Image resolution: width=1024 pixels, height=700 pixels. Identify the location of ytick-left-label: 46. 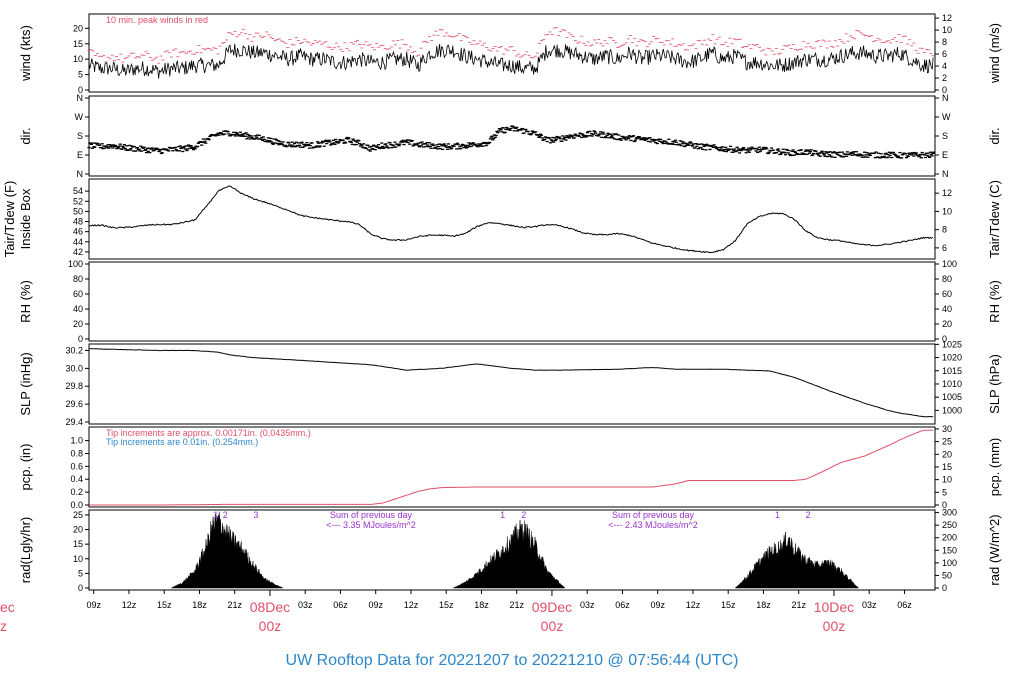
(78, 232).